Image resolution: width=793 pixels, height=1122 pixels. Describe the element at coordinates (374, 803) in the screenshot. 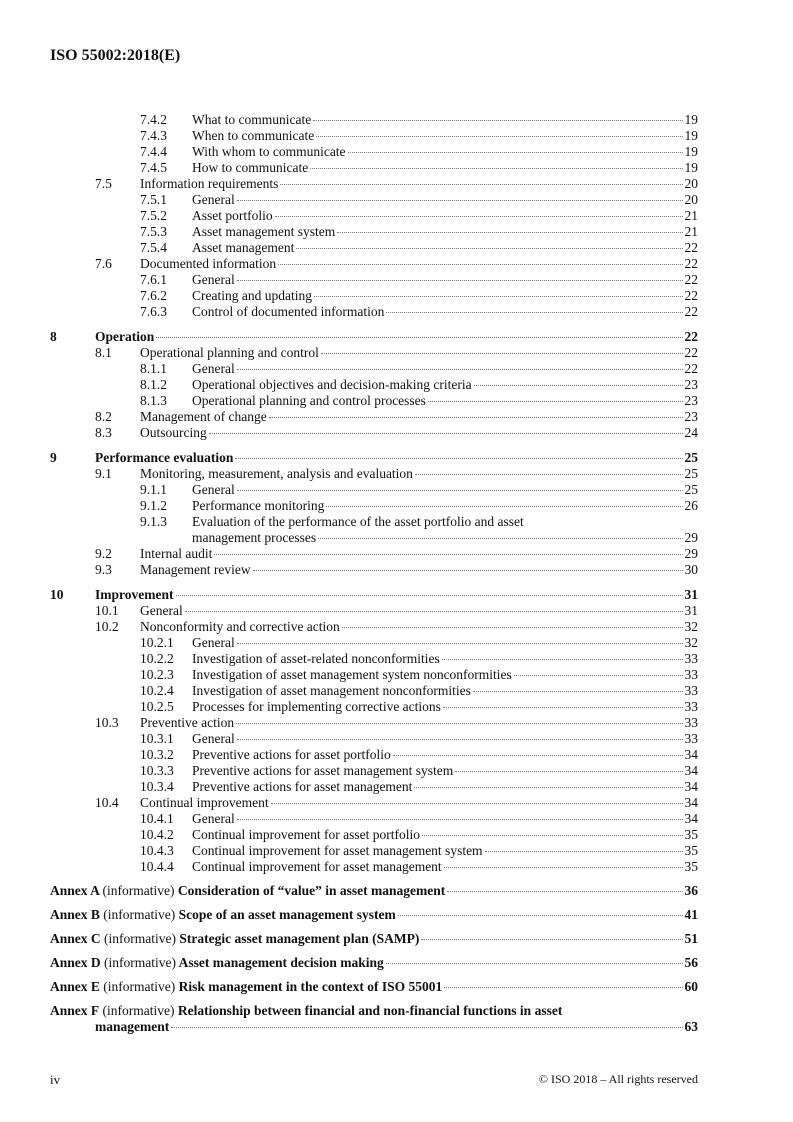

I see `toc-entry-10-4: 10.4 Continual improvement 34` at that location.